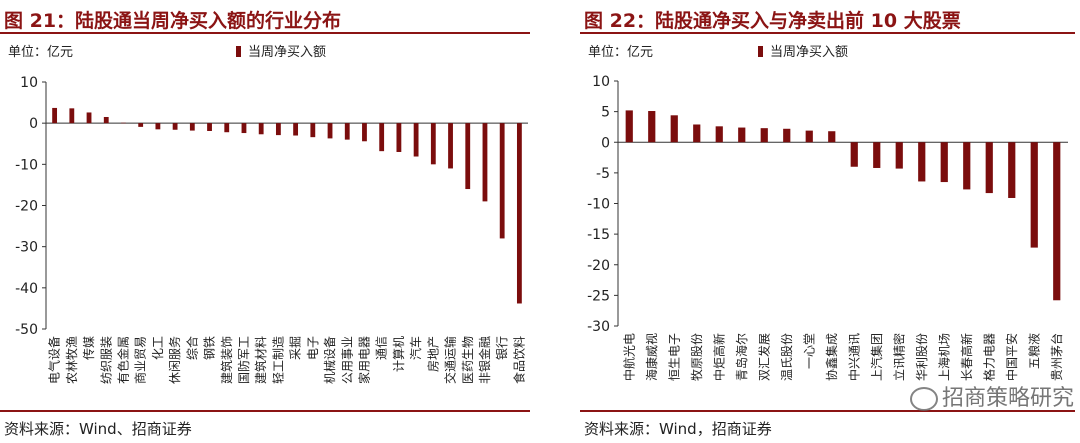  What do you see at coordinates (26, 248) in the screenshot?
I see `left-y-tick-label: -30` at bounding box center [26, 248].